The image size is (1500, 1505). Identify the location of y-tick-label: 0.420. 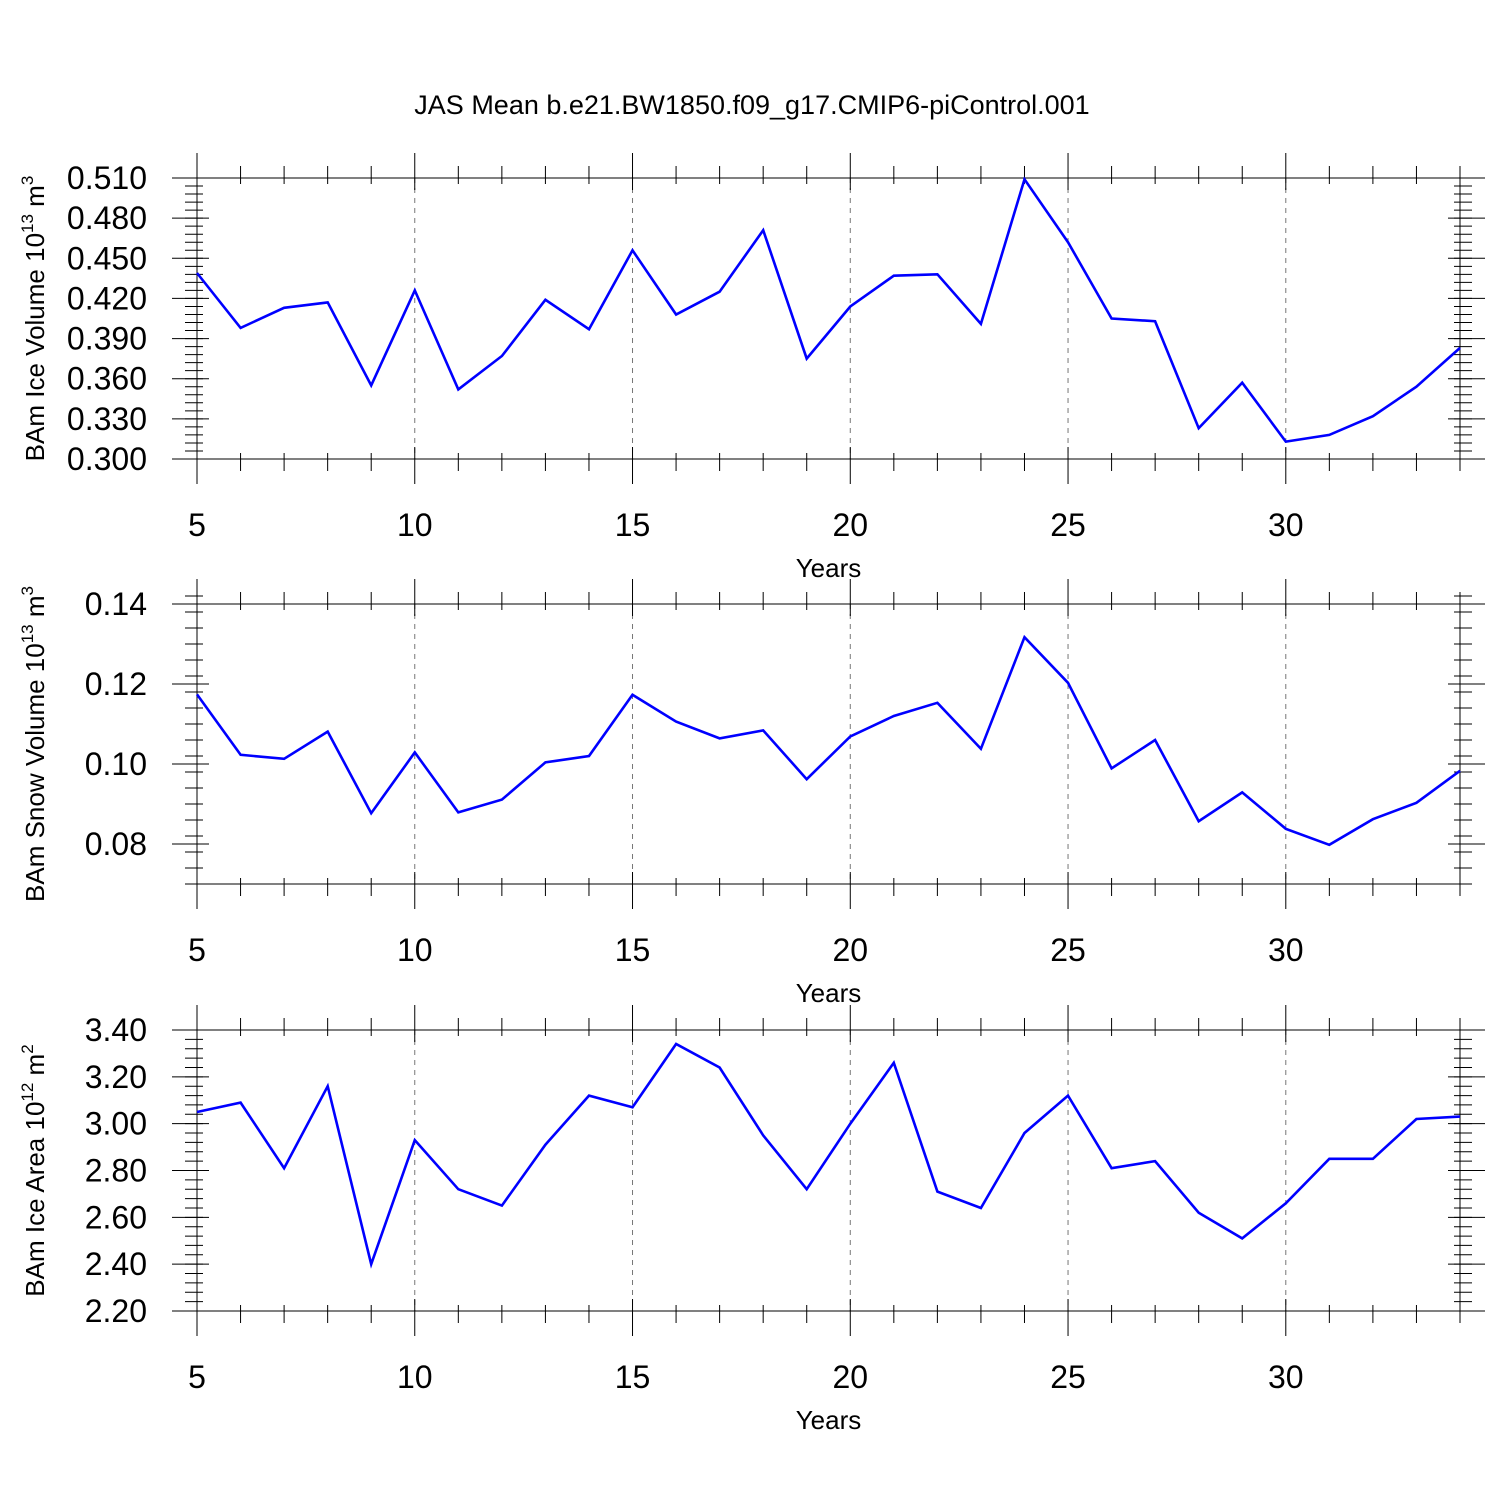
(107, 298).